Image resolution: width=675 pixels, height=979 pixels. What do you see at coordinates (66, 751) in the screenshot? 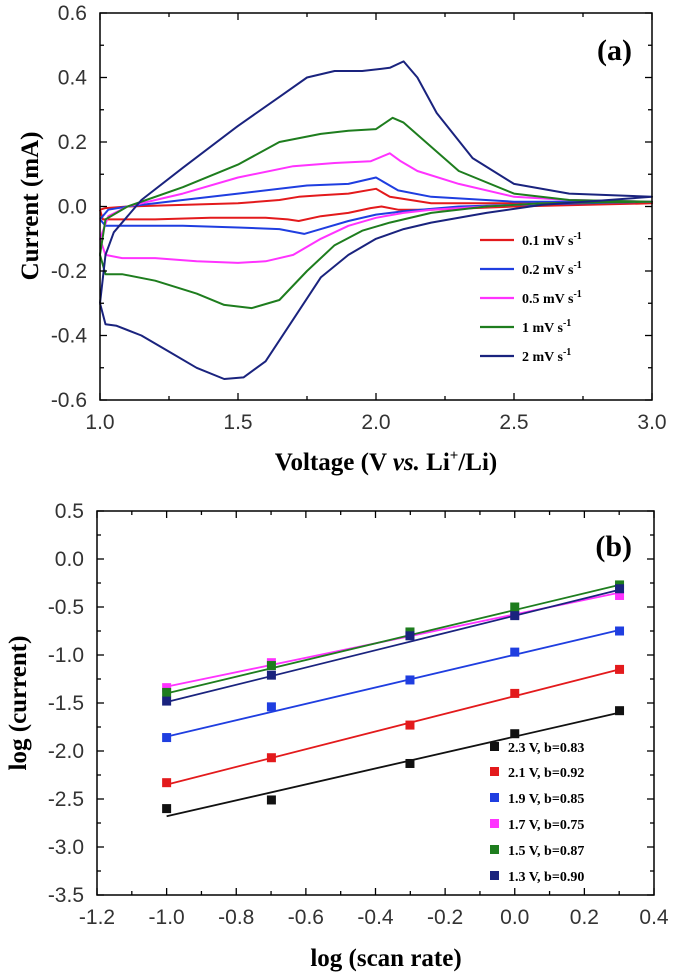
I see `y-tick-label: -2.0` at bounding box center [66, 751].